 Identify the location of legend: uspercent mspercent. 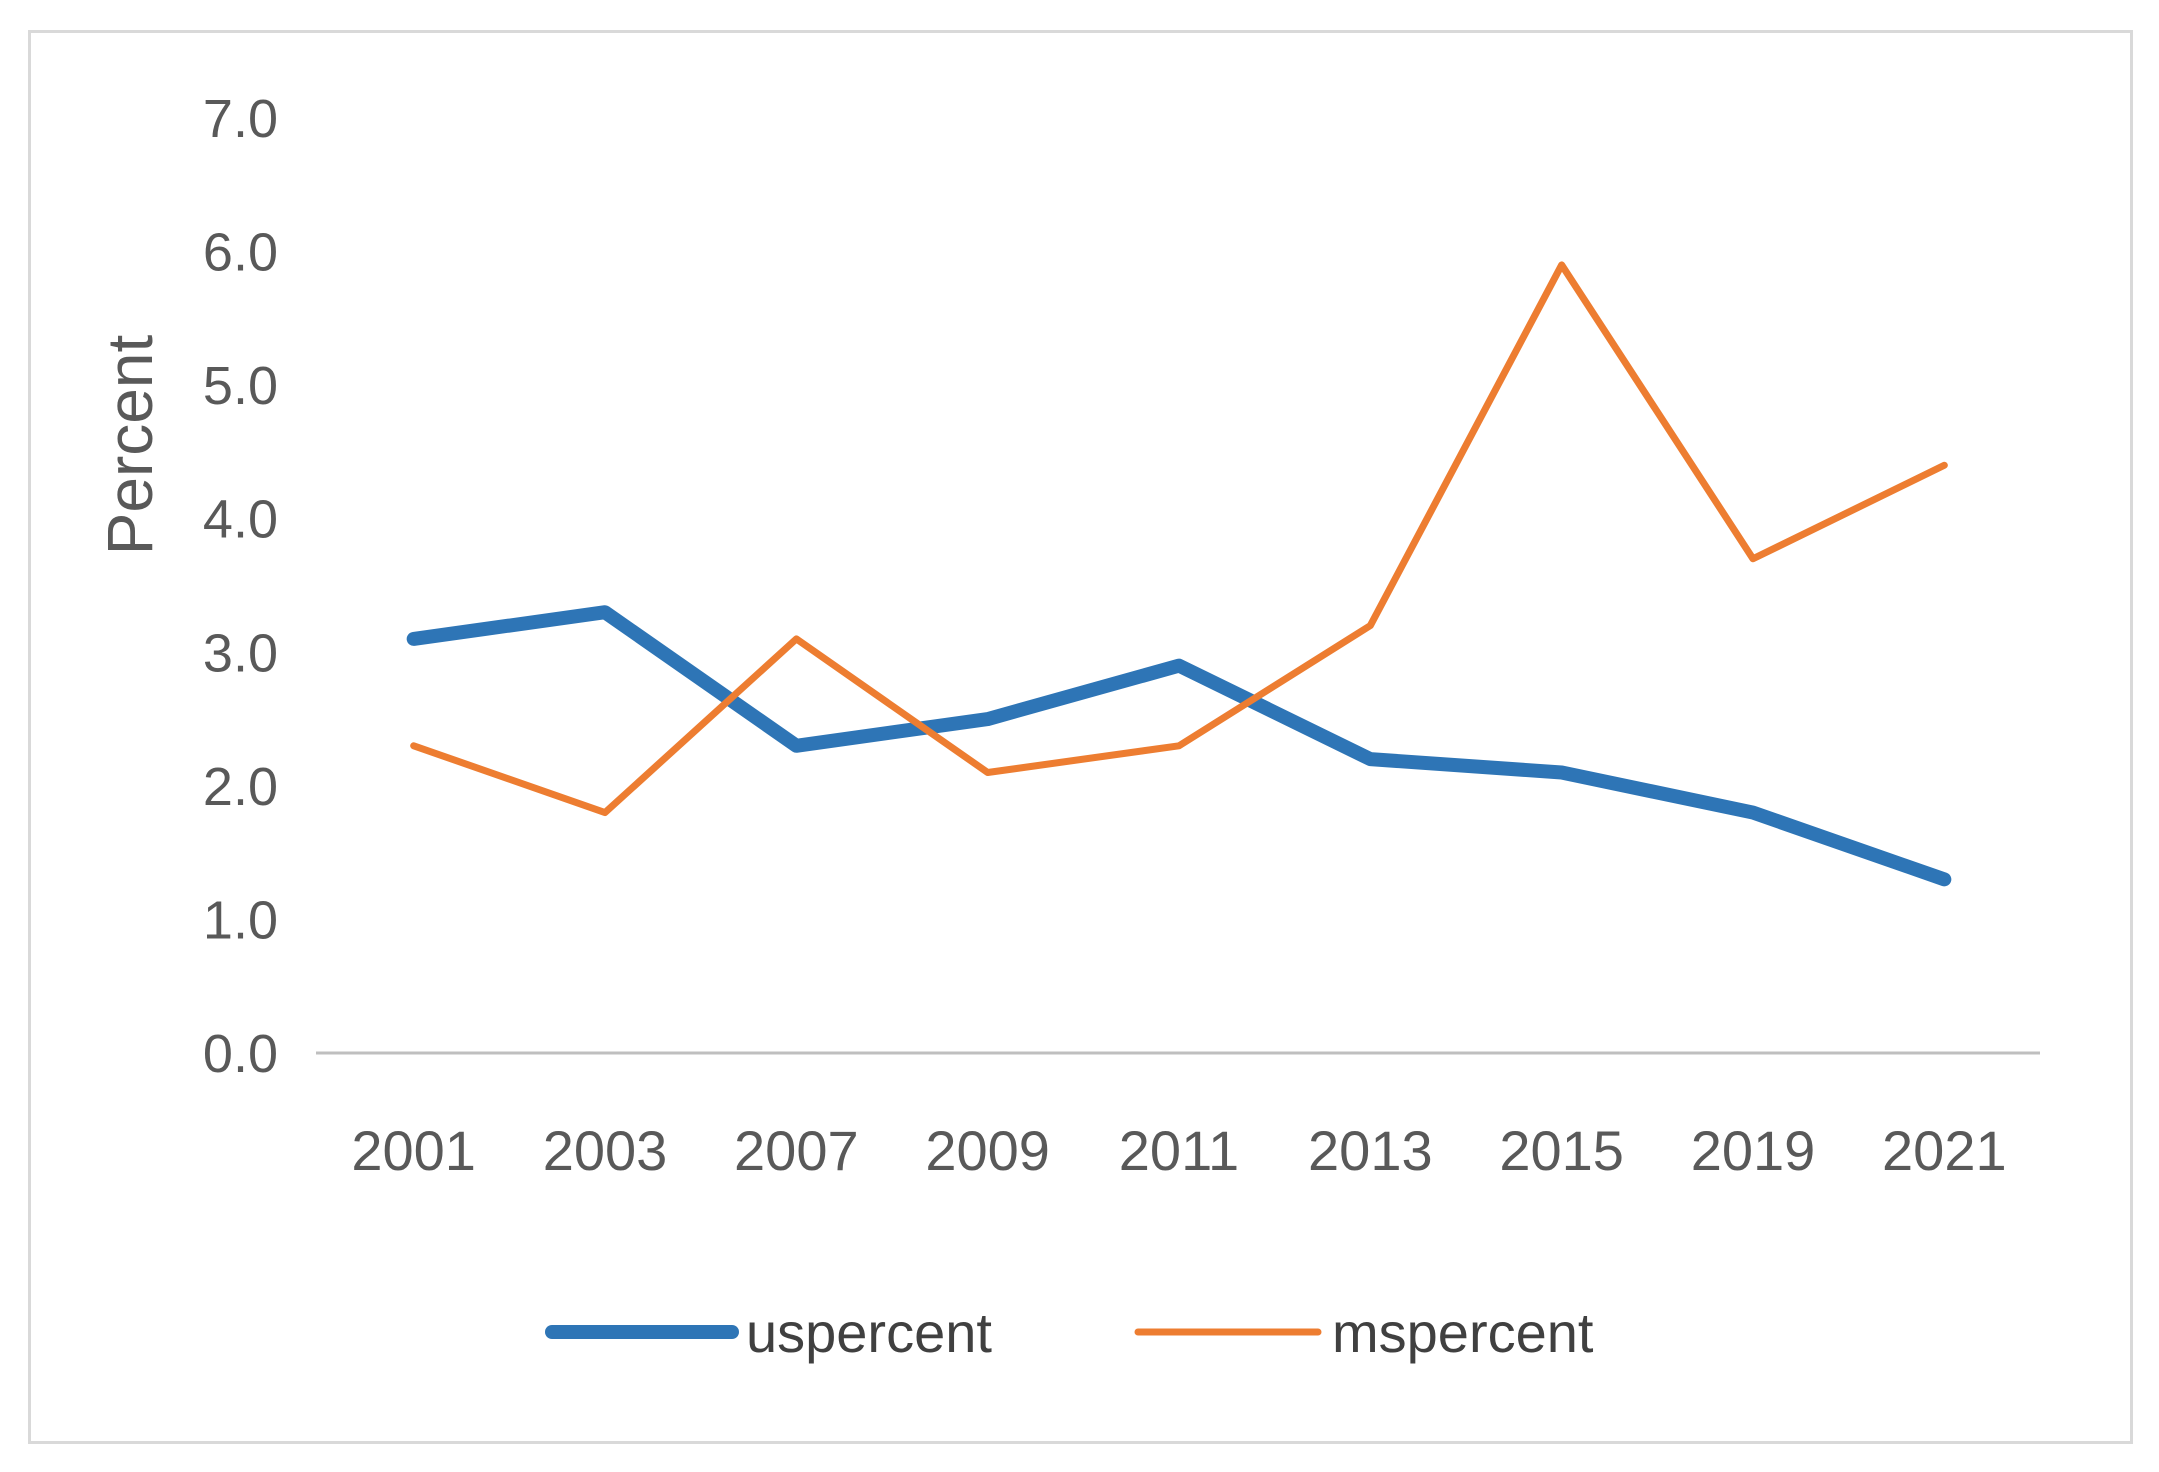
(1069, 1332).